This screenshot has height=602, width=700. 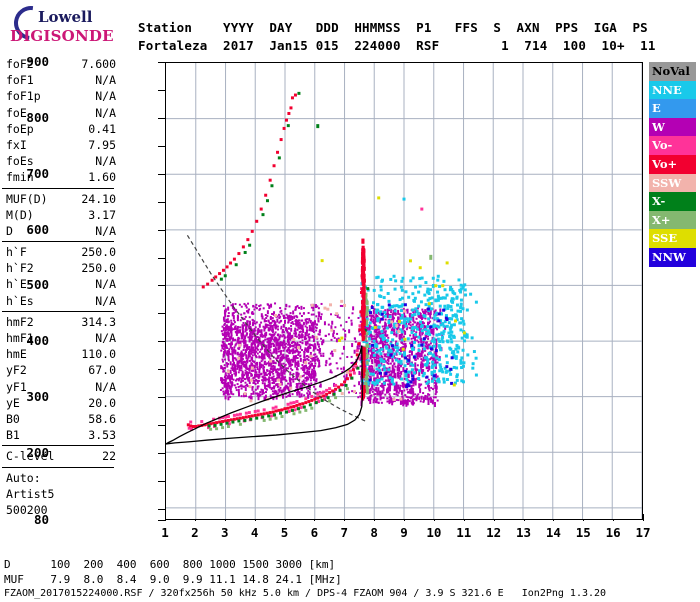 What do you see at coordinates (494, 532) in the screenshot?
I see `x-axis-label: 12` at bounding box center [494, 532].